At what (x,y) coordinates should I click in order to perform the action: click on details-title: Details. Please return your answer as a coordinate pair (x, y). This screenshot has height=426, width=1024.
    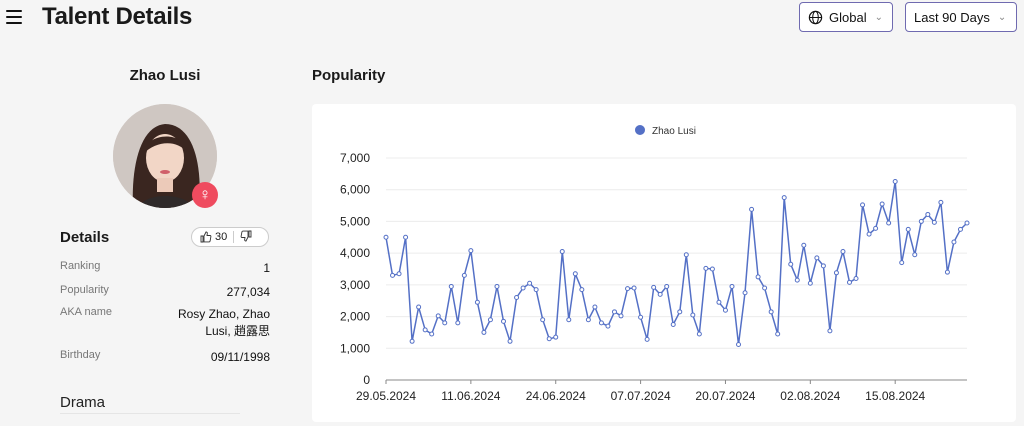
    Looking at the image, I should click on (85, 237).